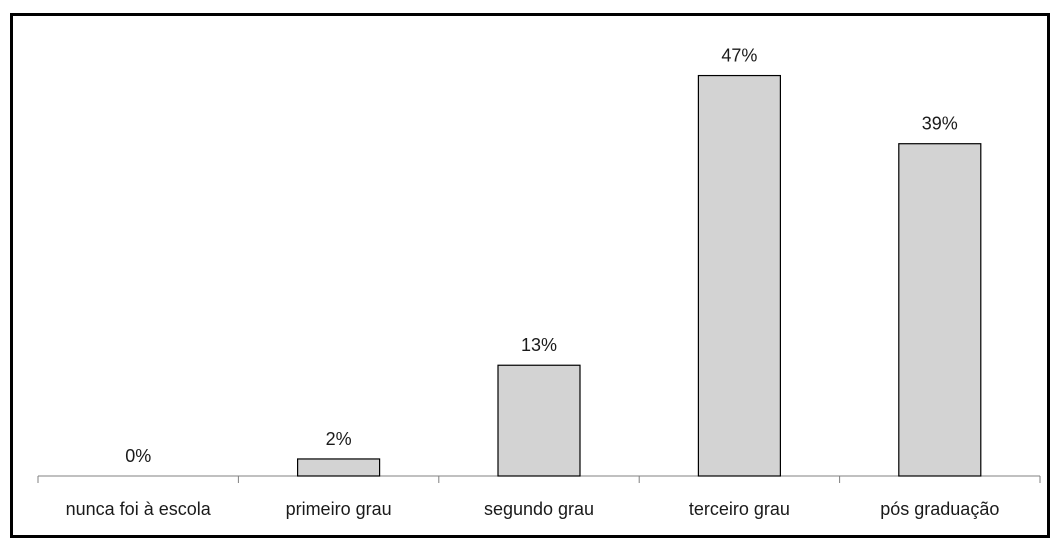 Image resolution: width=1060 pixels, height=550 pixels. What do you see at coordinates (539, 509) in the screenshot?
I see `x-tick-label: segundo grau` at bounding box center [539, 509].